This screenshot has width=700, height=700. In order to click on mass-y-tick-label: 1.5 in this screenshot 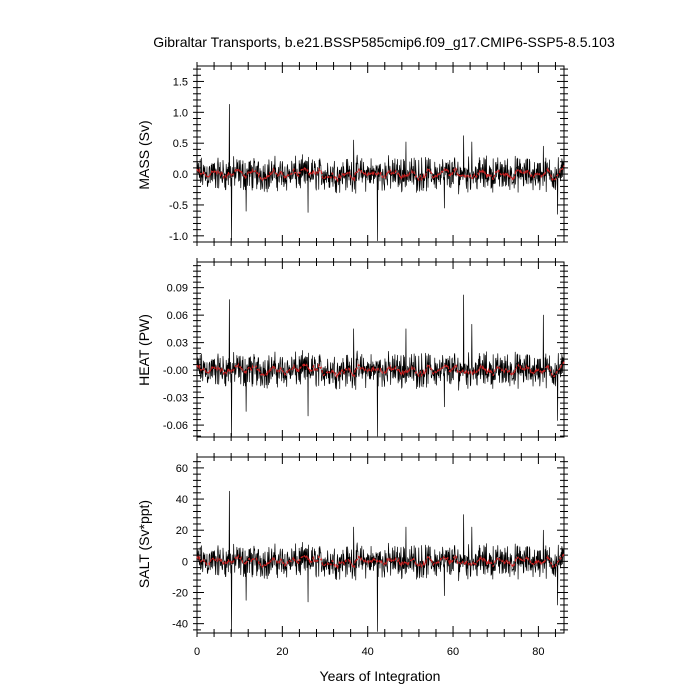, I will do `click(180, 82)`.